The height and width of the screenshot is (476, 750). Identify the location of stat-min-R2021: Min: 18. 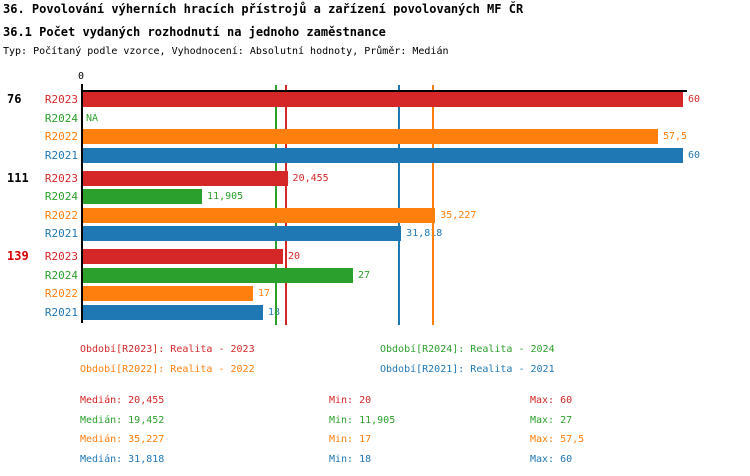
(350, 459).